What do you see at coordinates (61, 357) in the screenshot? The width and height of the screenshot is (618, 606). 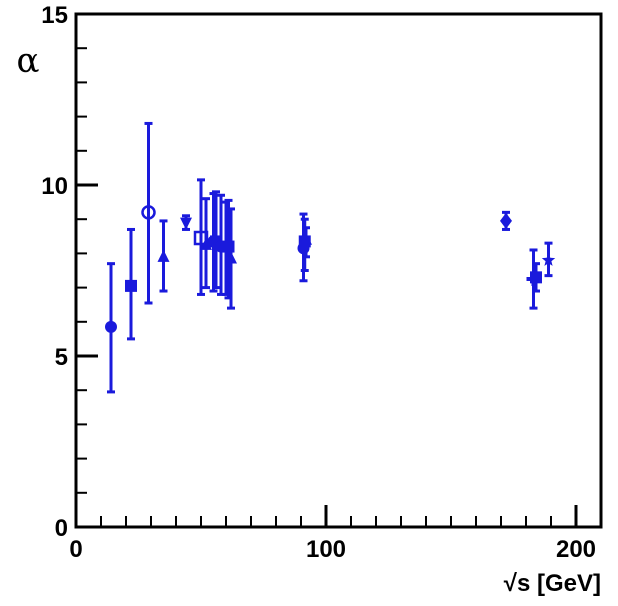 I see `y-tick-label: 5` at bounding box center [61, 357].